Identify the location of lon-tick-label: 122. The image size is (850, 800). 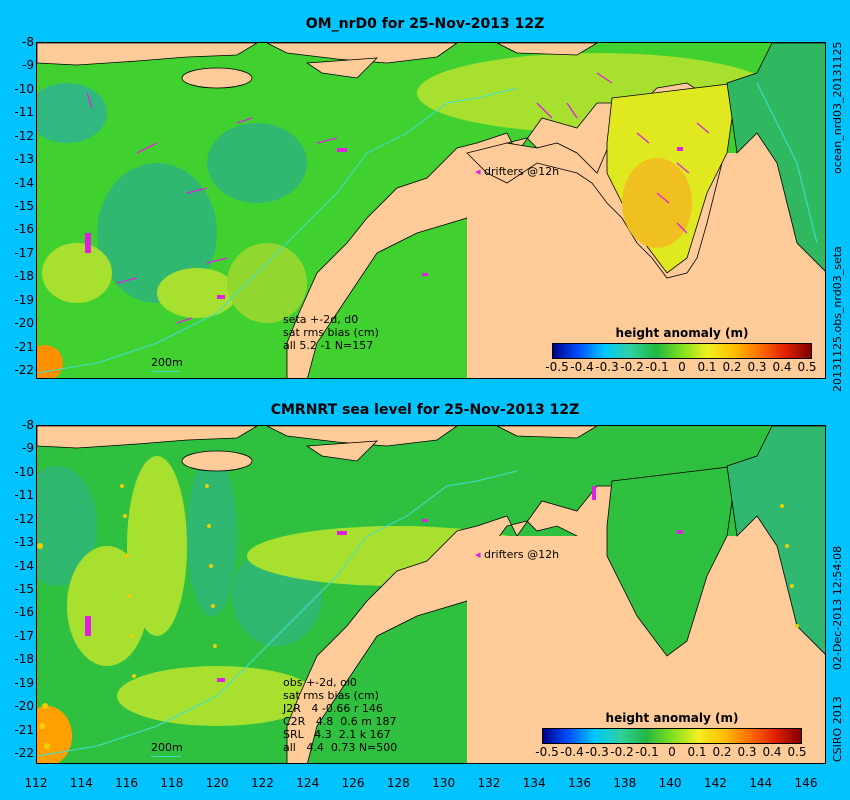
(262, 783).